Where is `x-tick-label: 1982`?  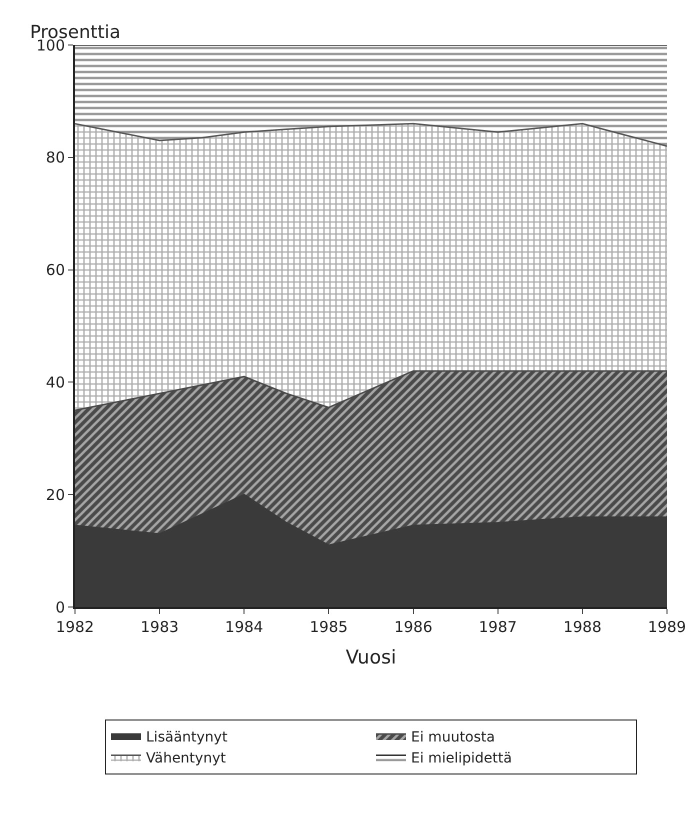 x-tick-label: 1982 is located at coordinates (75, 627).